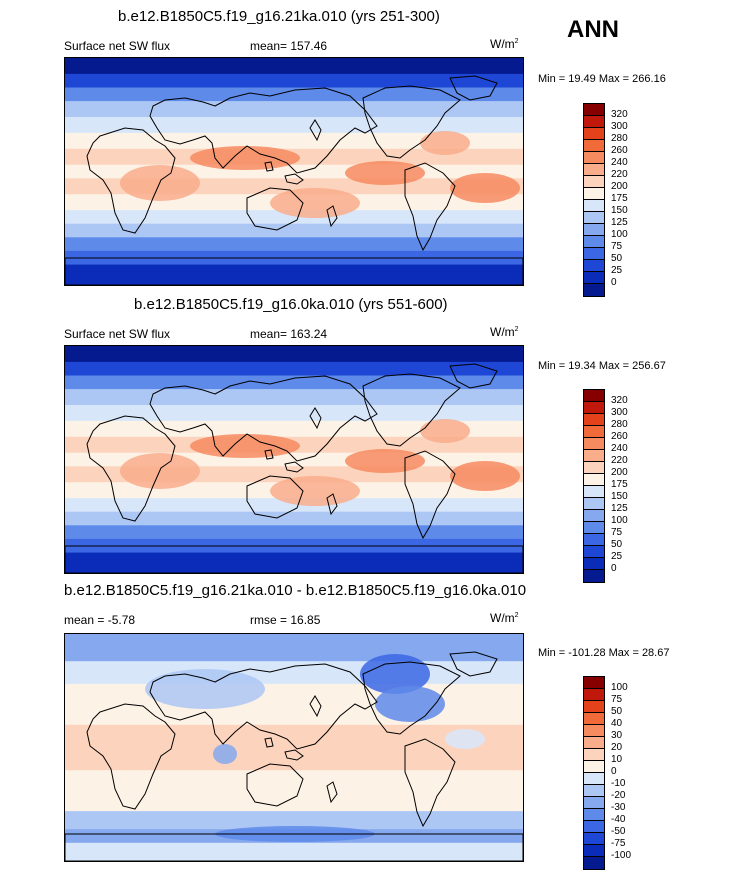 The image size is (733, 870). Describe the element at coordinates (504, 332) in the screenshot. I see `panel-2-units: W/m2` at that location.